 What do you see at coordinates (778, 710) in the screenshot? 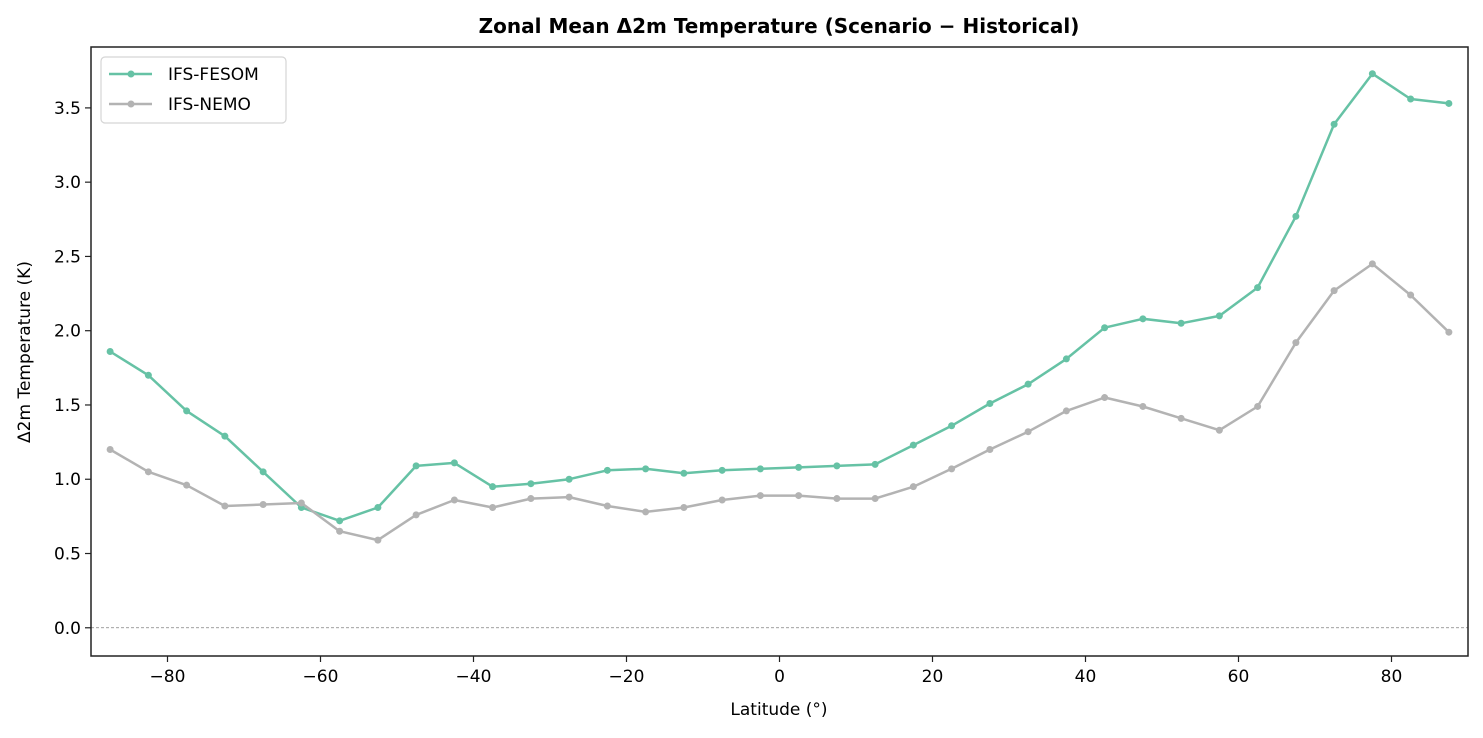
I see `x-axis-label: Latitude (°)` at bounding box center [778, 710].